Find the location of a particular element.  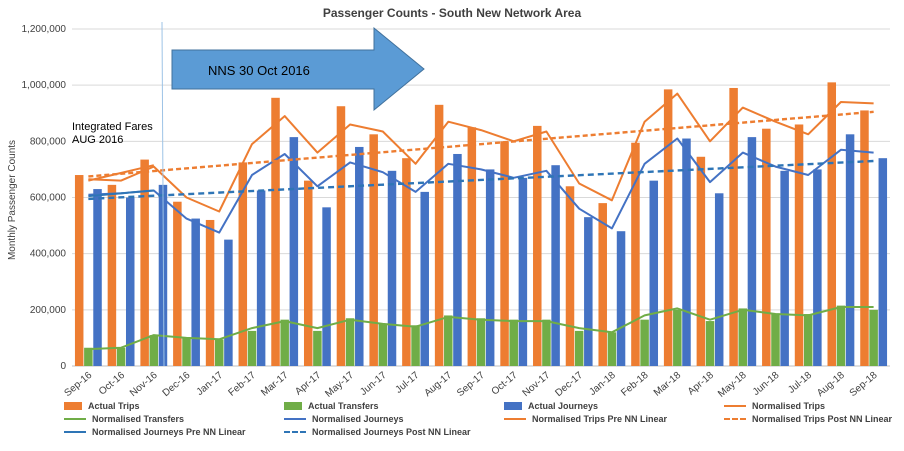

legend-item: Normalised Journeys Pre NN Linear is located at coordinates (174, 432).